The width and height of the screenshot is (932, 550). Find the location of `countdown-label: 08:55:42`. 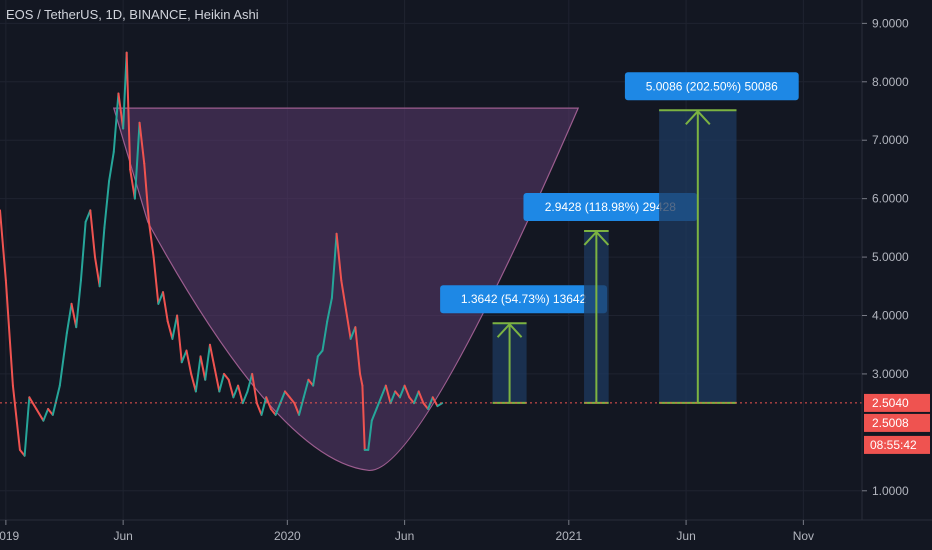

countdown-label: 08:55:42 is located at coordinates (893, 445).